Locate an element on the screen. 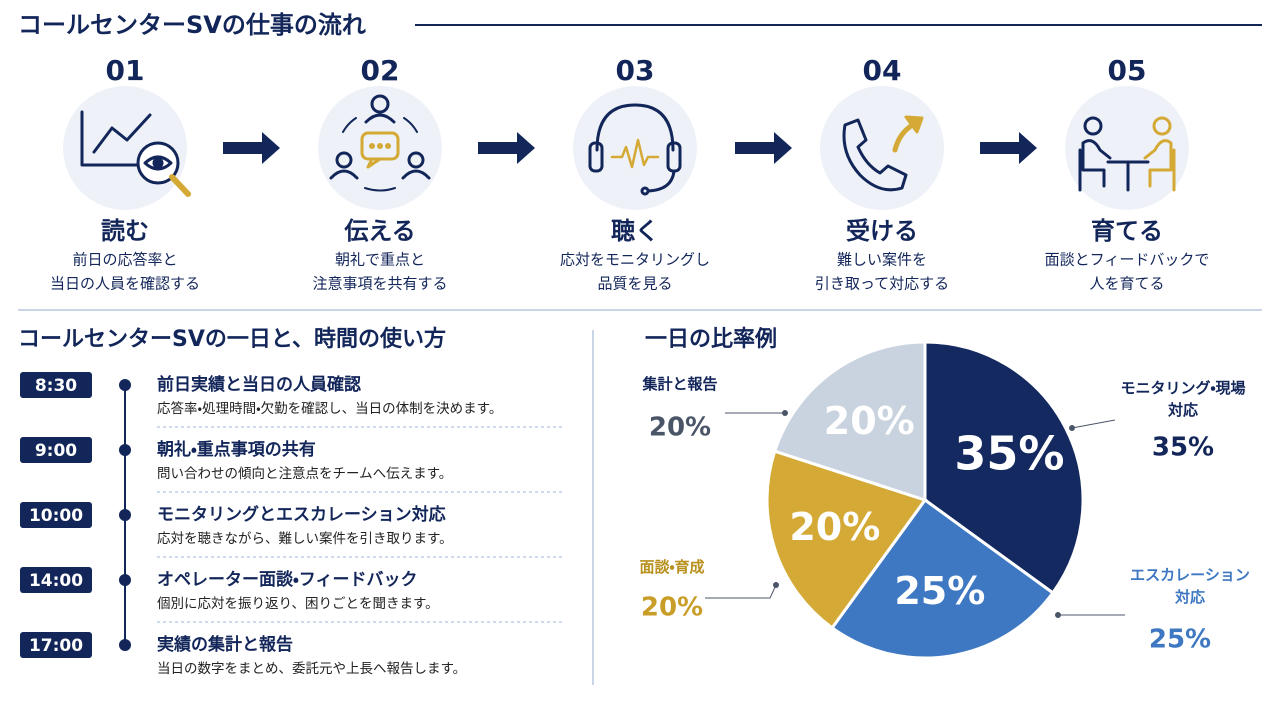 The width and height of the screenshot is (1280, 720). step-number: 04 is located at coordinates (882, 70).